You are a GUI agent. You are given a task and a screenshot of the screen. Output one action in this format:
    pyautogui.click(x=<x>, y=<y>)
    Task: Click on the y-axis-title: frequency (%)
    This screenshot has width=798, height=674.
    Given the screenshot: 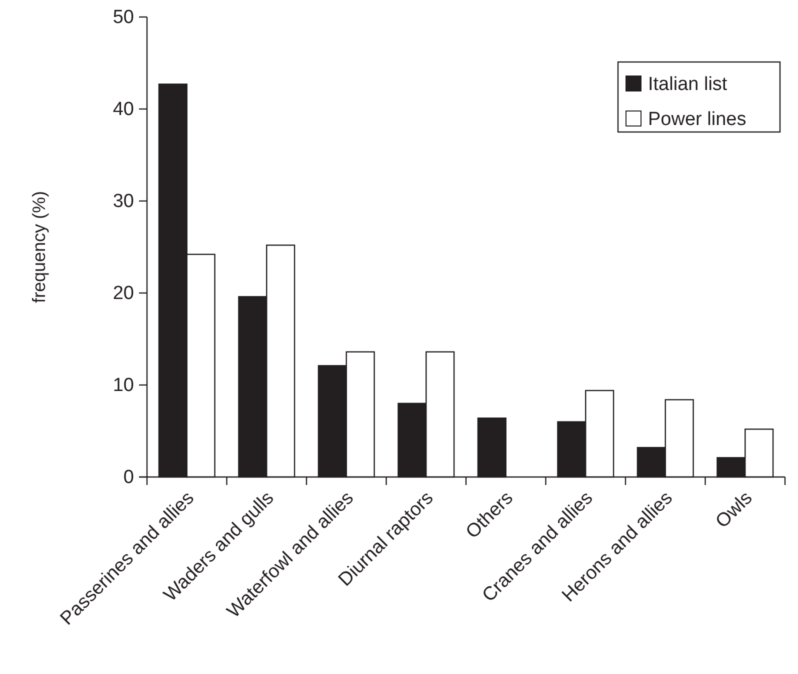 What is the action you would take?
    pyautogui.click(x=39, y=247)
    